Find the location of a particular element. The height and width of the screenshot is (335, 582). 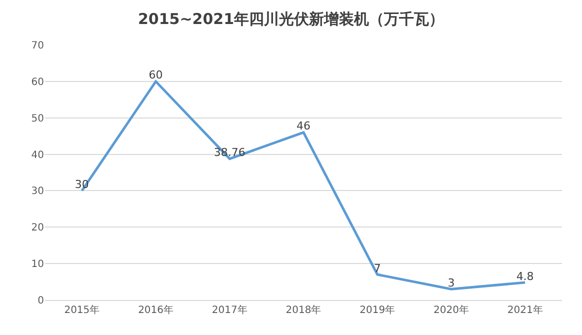

y-tick-label: 20 is located at coordinates (37, 228).